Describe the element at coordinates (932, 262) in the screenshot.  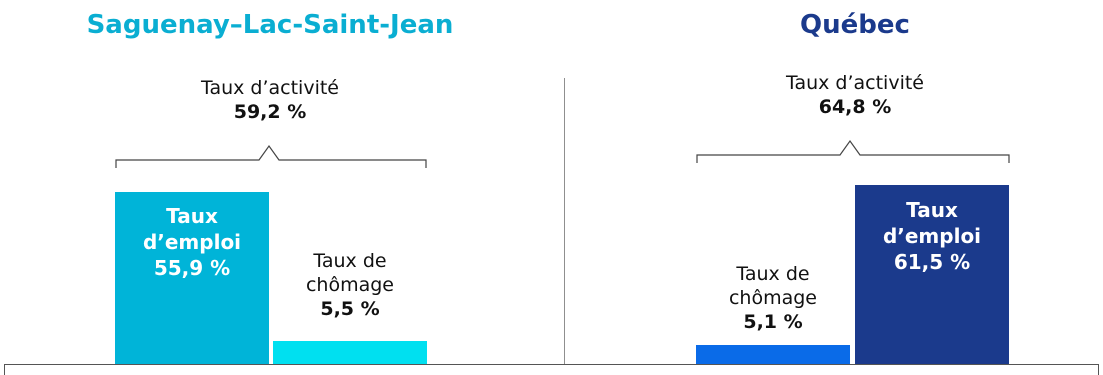
I see `right-emploi-value: 61,5 %` at that location.